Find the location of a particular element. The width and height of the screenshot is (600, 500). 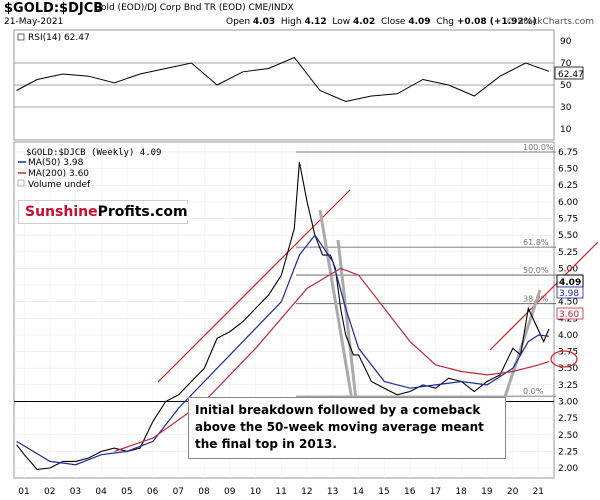

price-y-tick-label: 2.00 is located at coordinates (568, 469).